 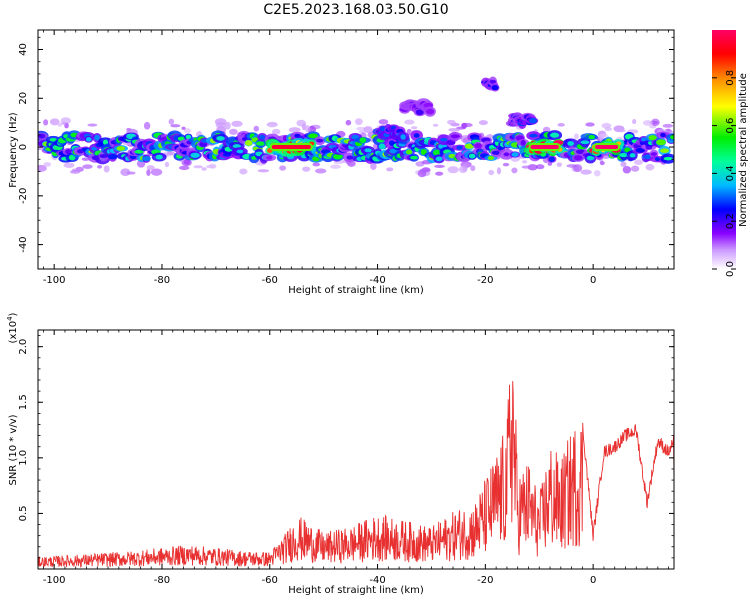 I want to click on colorbar-tick-label: 0.4, so click(x=730, y=173).